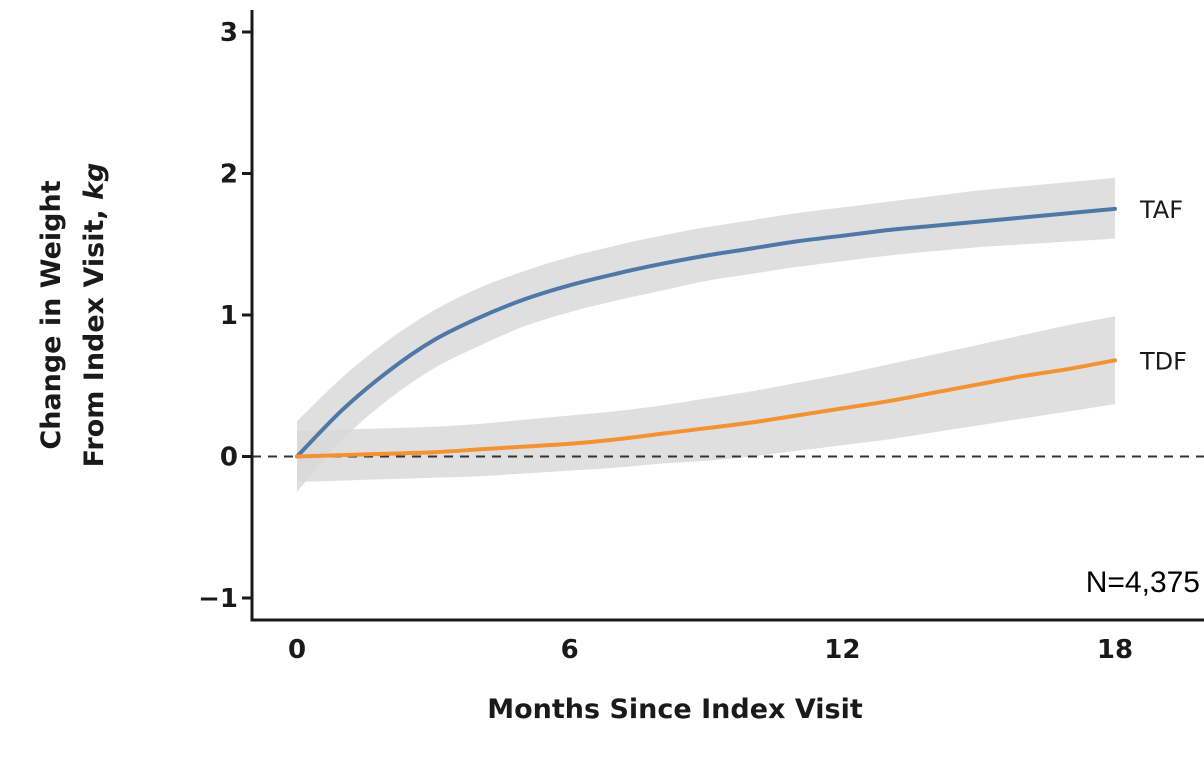 This screenshot has width=1204, height=760. Describe the element at coordinates (218, 599) in the screenshot. I see `y-tick-label: −1` at that location.